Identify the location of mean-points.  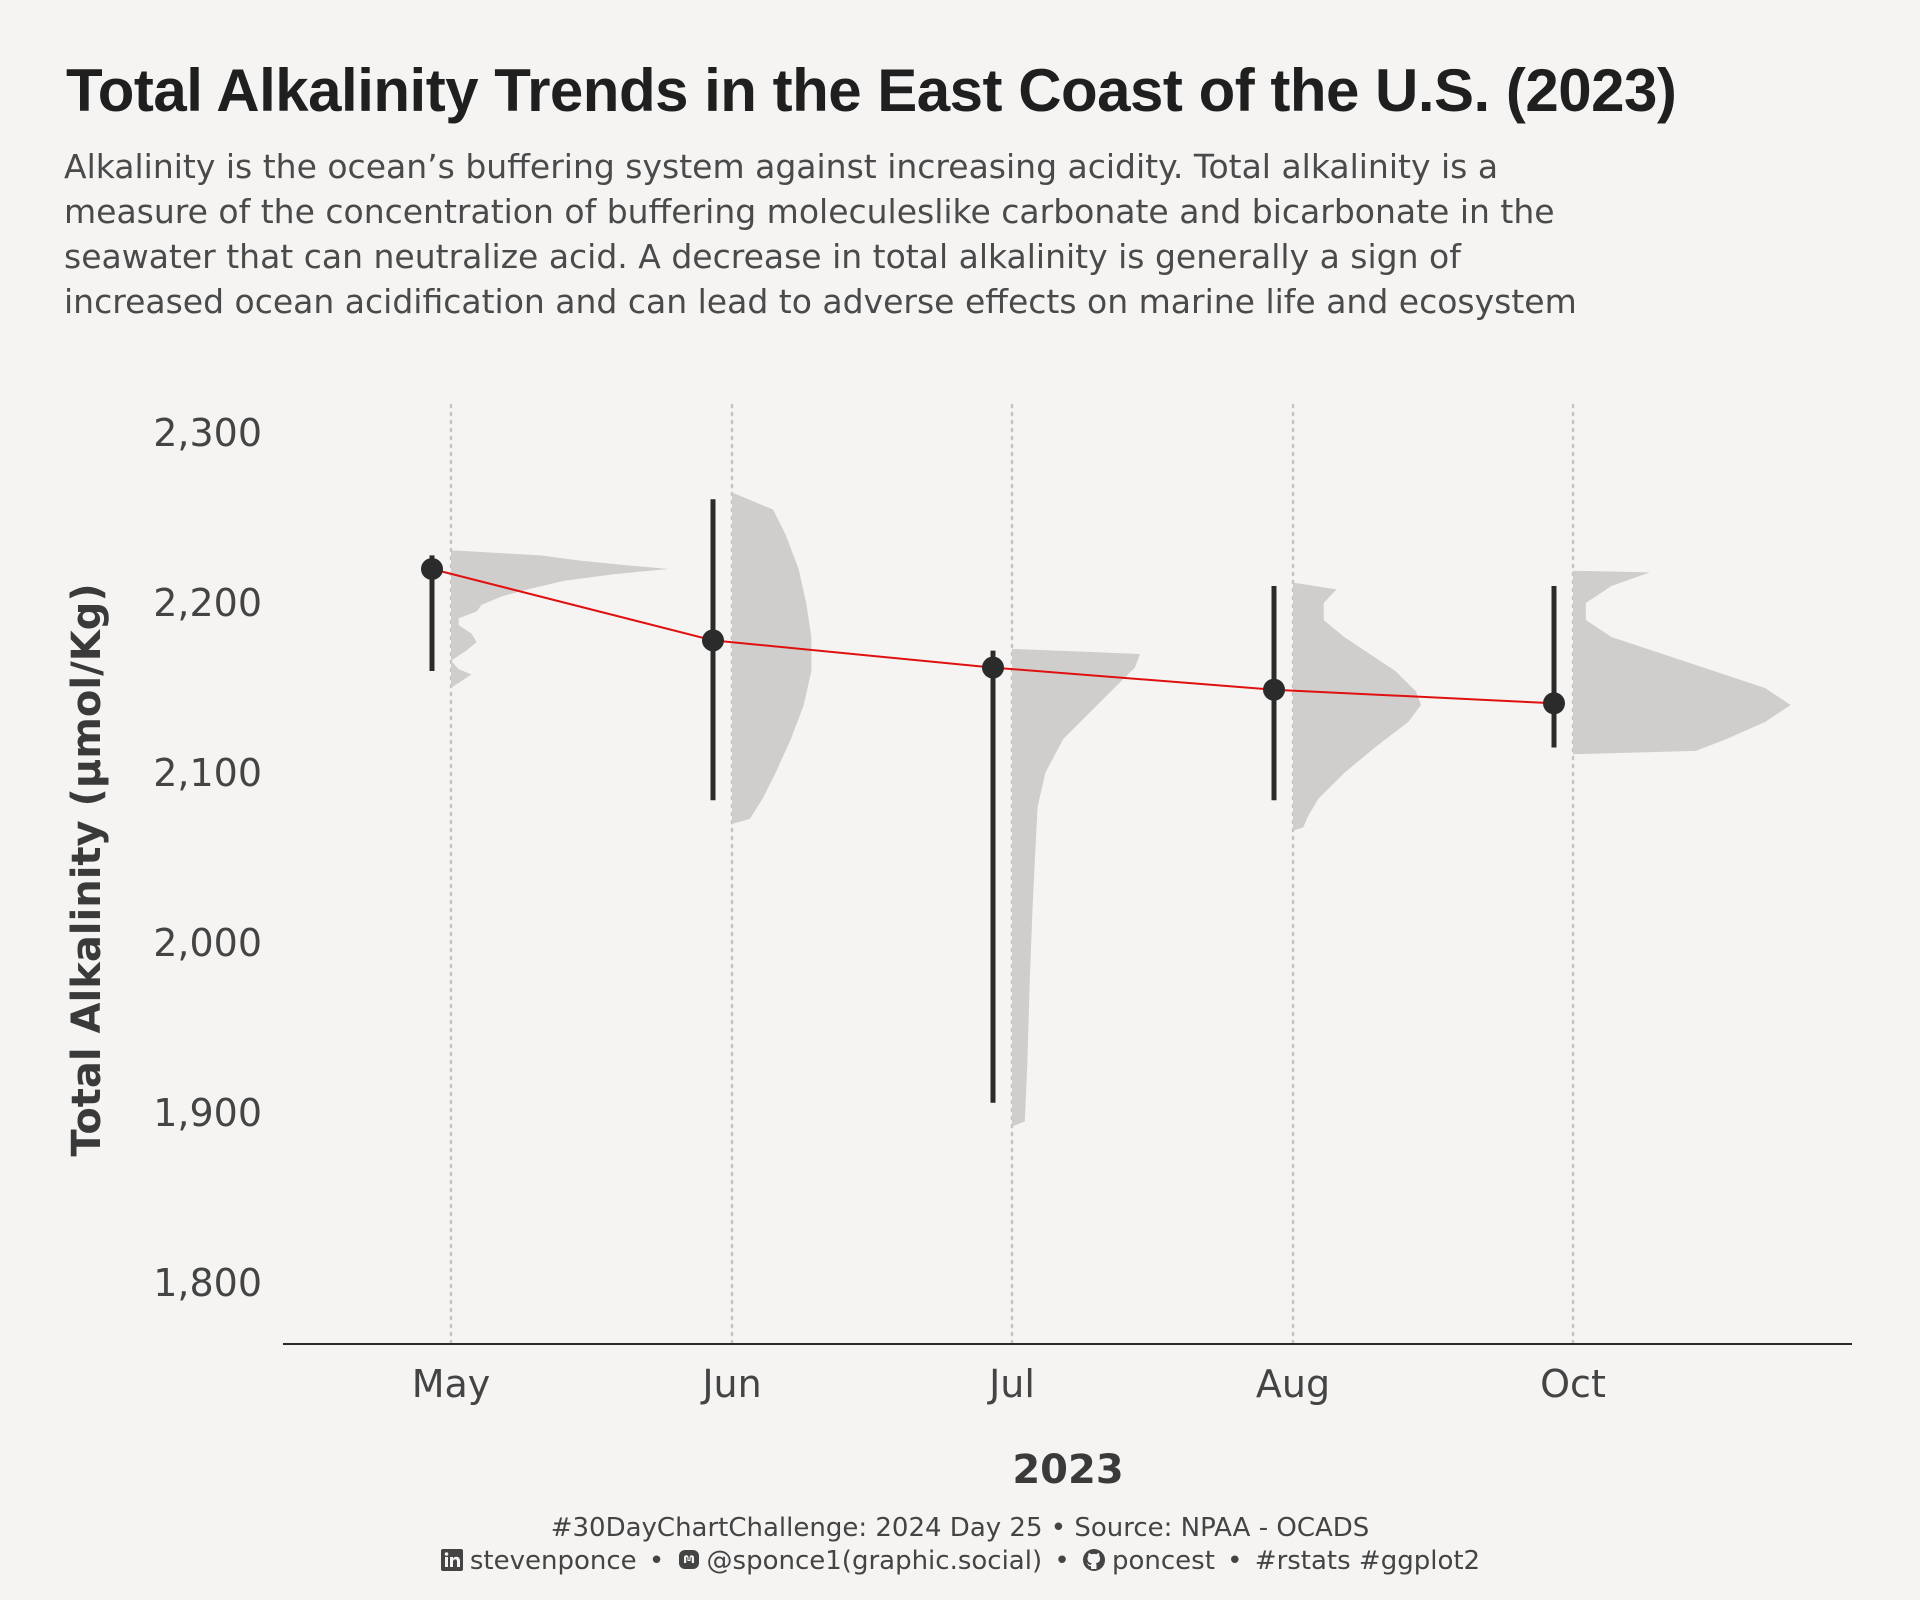
(993, 636).